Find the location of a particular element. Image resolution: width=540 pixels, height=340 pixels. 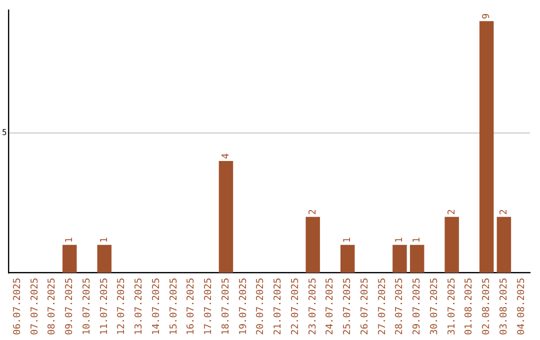

x-tick-label: 11.07.2025 is located at coordinates (104, 307).